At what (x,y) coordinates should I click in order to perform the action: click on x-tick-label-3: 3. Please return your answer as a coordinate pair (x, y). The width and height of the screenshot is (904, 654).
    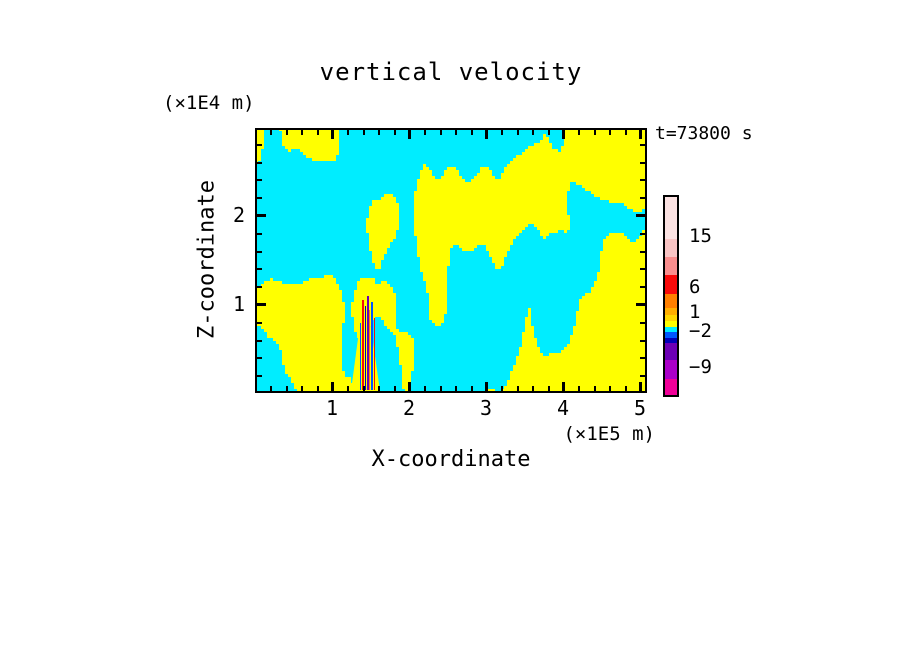
    Looking at the image, I should click on (486, 408).